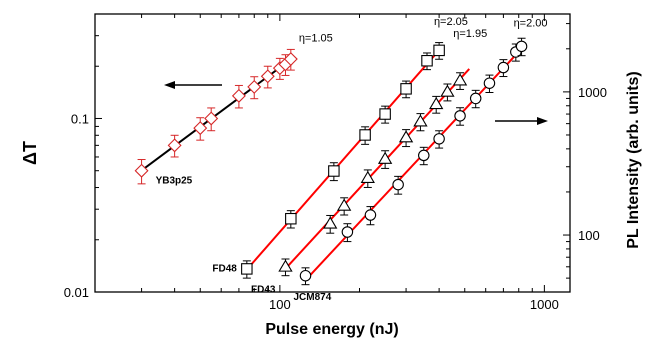 The image size is (652, 340). What do you see at coordinates (313, 297) in the screenshot?
I see `series-label: JCM874` at bounding box center [313, 297].